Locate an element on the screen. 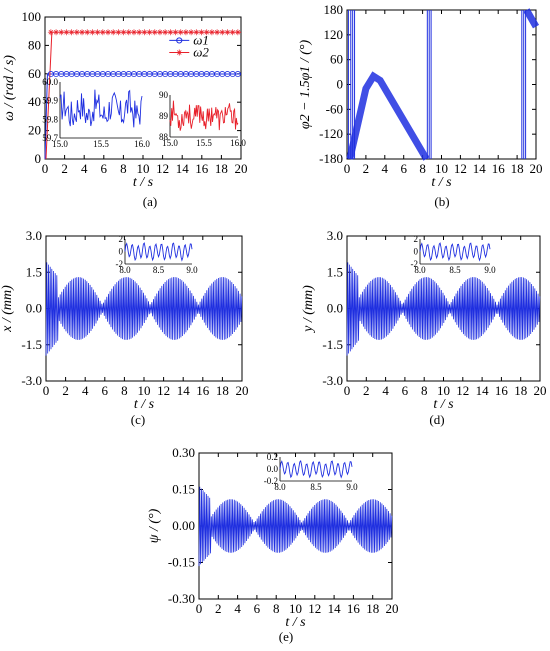 This screenshot has width=550, height=651. inset-x-tick-label: 8.5 is located at coordinates (316, 487).